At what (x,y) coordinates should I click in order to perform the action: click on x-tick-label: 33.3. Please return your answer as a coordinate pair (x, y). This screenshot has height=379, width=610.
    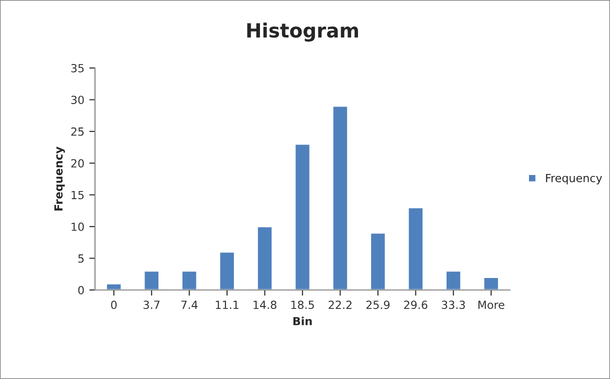
    Looking at the image, I should click on (453, 305).